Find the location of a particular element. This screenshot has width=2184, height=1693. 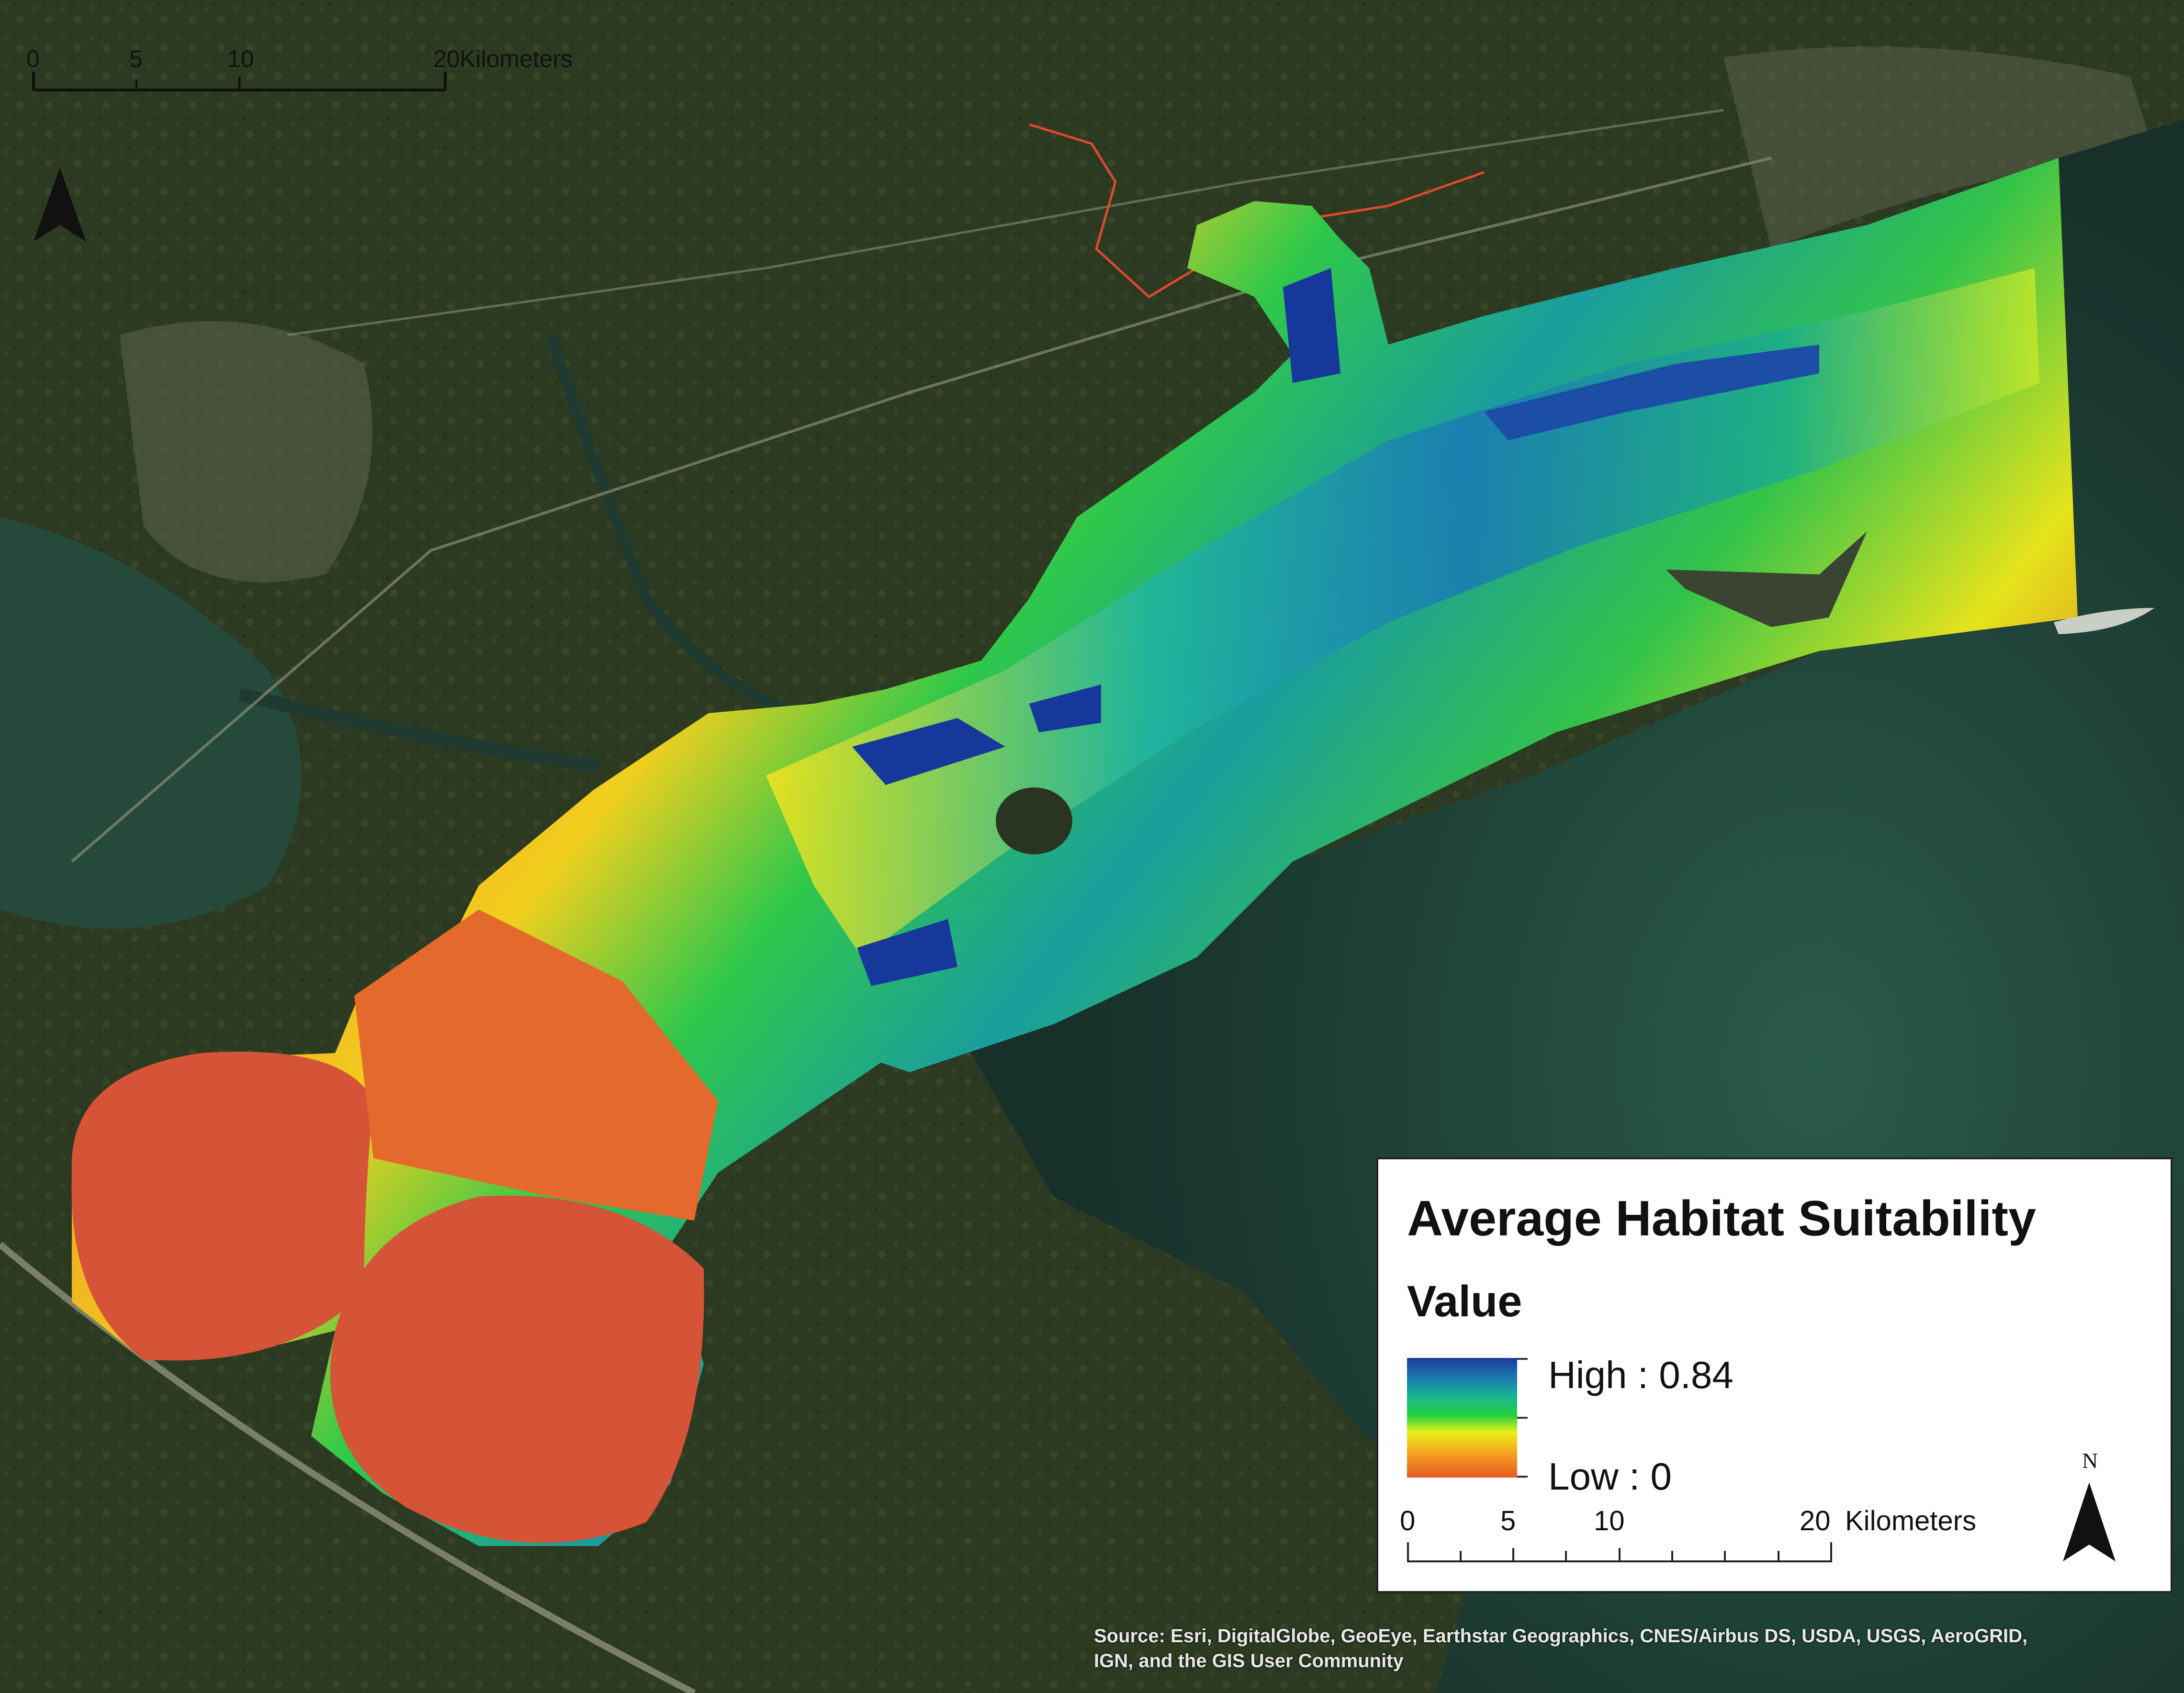

north-label: N is located at coordinates (2090, 1461).